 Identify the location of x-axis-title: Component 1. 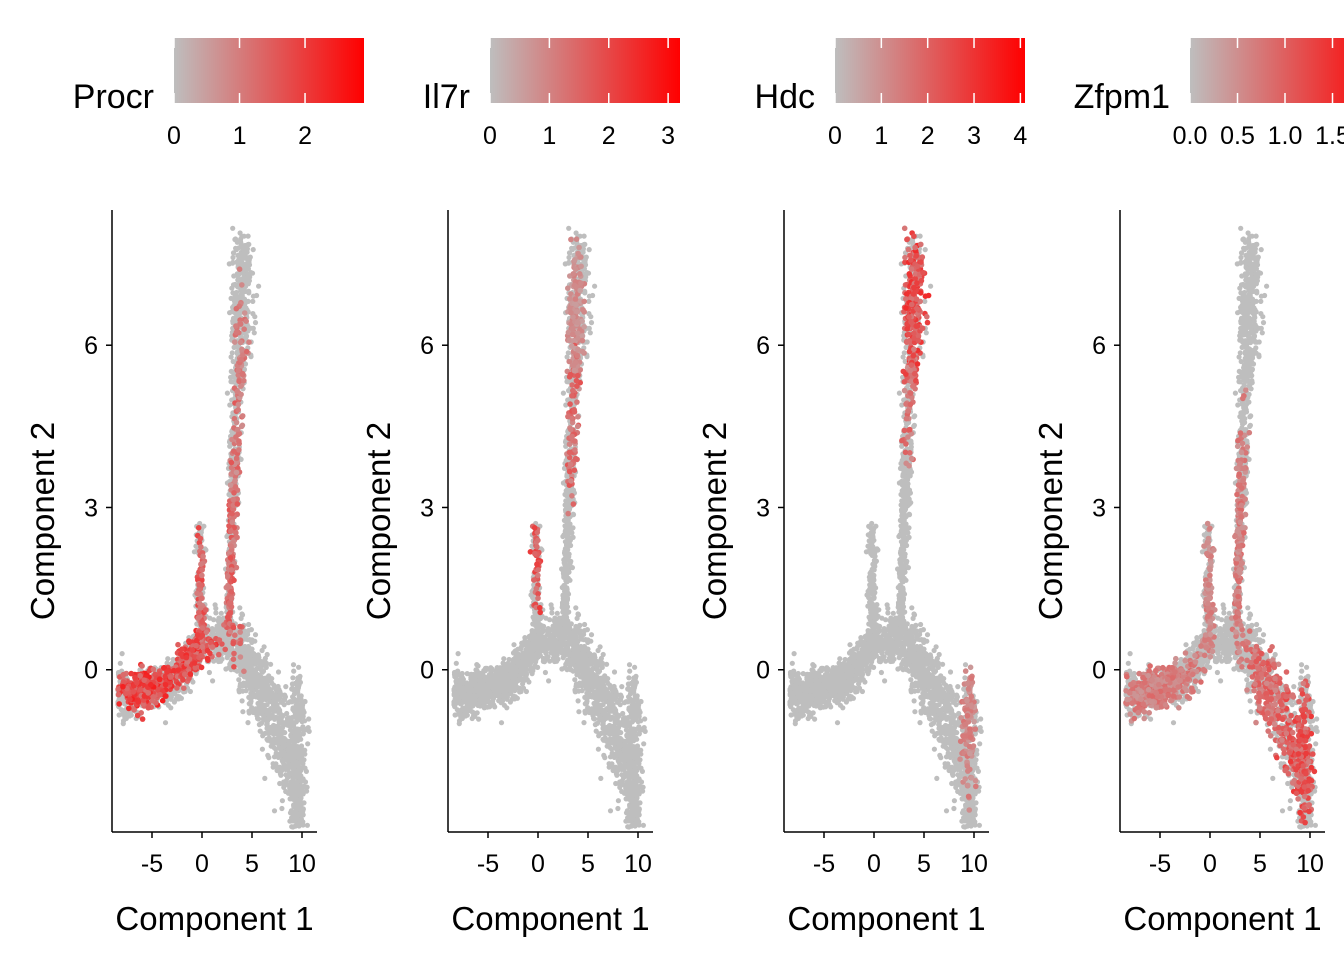
(214, 918).